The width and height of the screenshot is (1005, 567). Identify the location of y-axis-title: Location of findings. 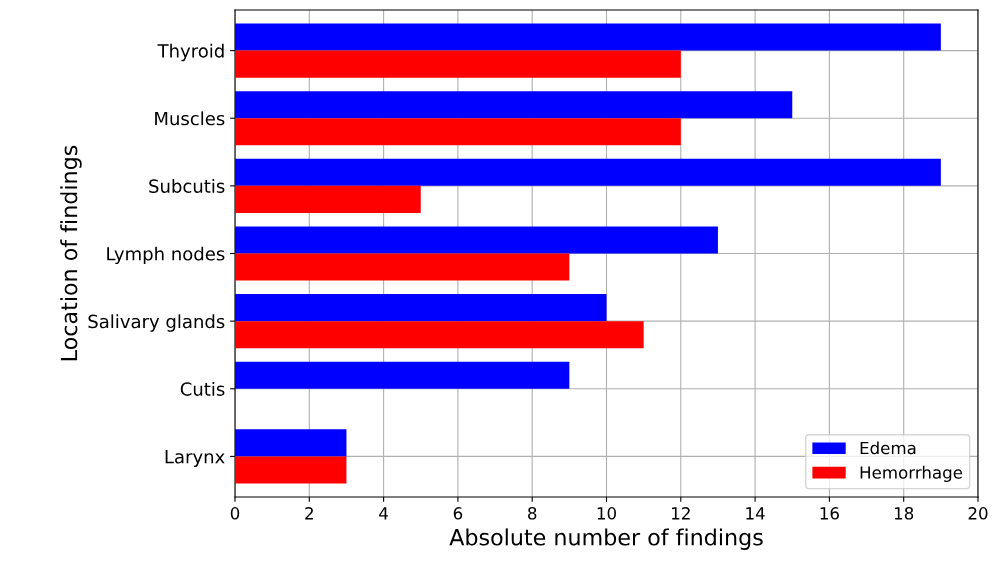
(71, 253).